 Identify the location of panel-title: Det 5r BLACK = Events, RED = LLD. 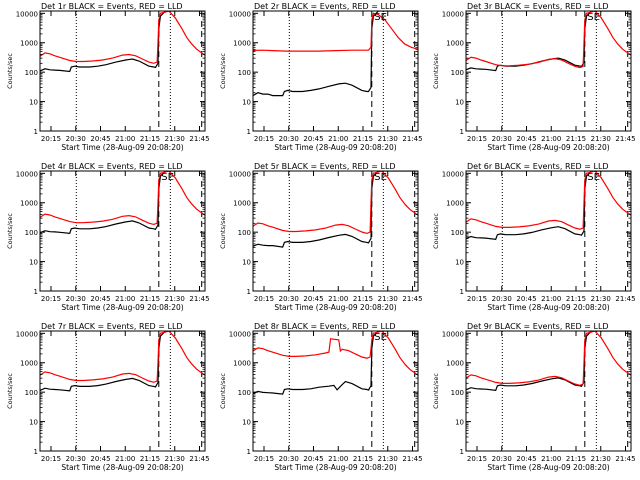
(325, 166).